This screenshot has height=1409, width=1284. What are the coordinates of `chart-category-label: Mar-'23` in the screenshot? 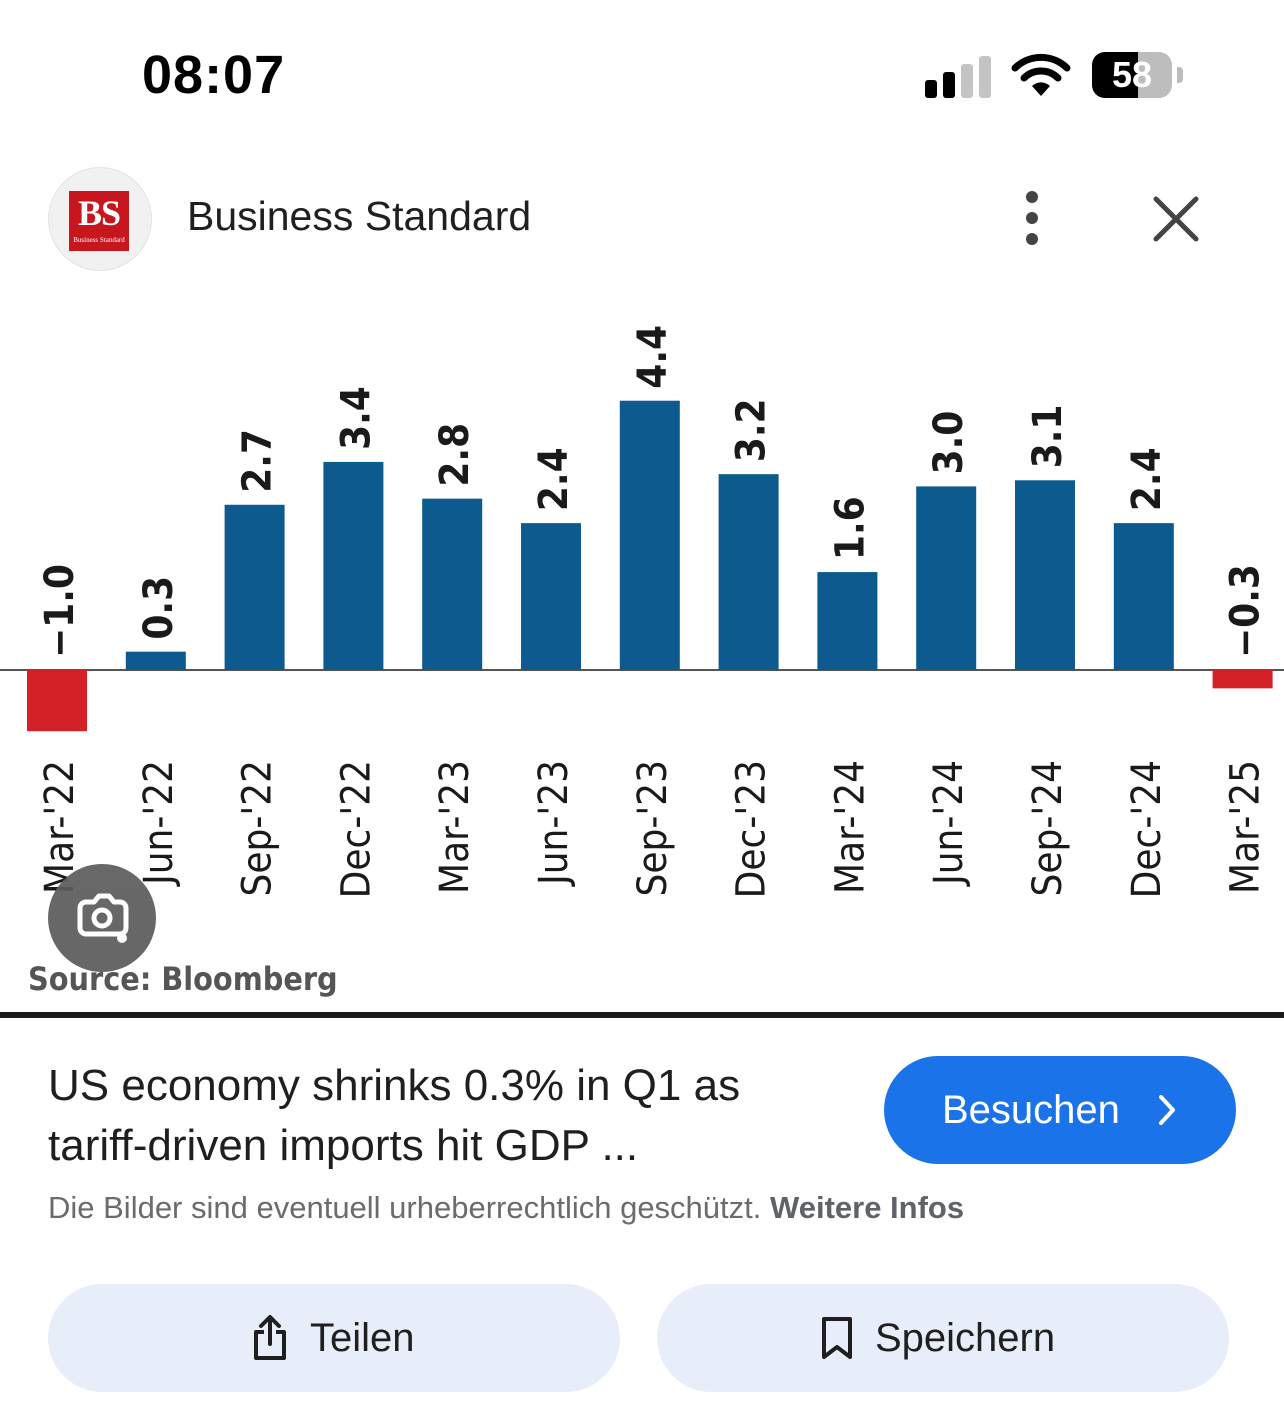 It's located at (455, 827).